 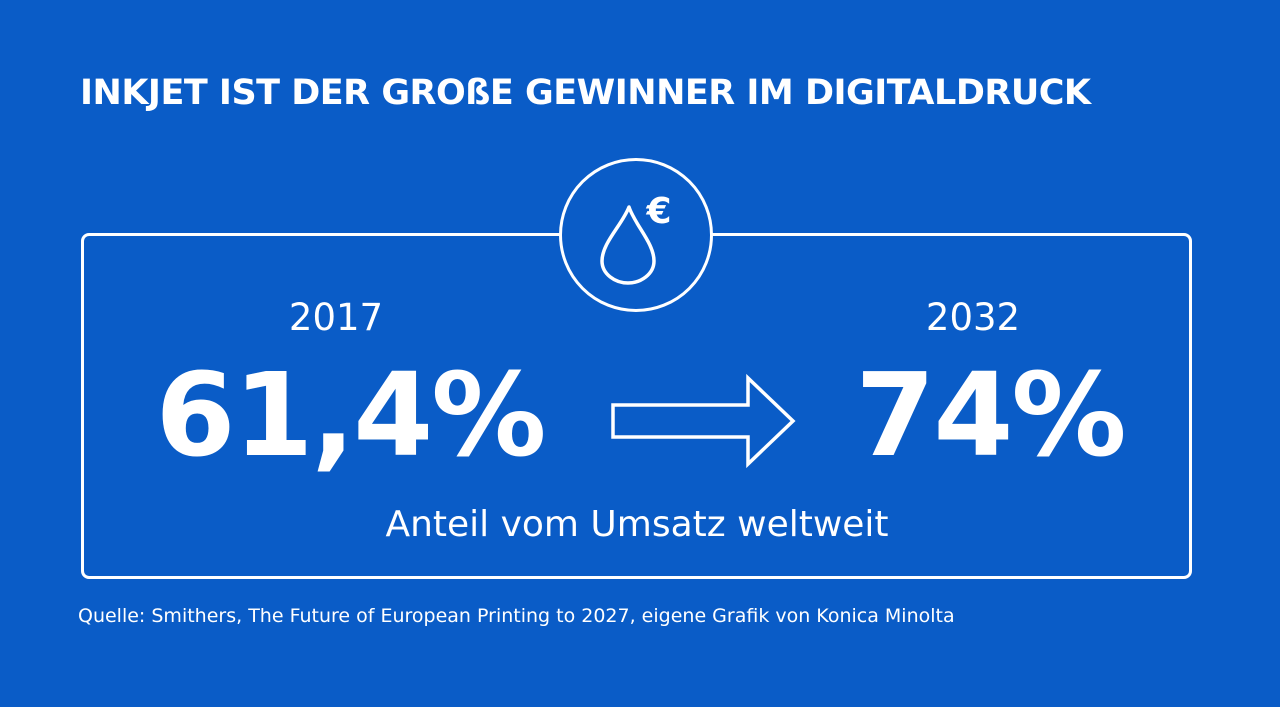 What do you see at coordinates (990, 416) in the screenshot?
I see `value-end: 74%` at bounding box center [990, 416].